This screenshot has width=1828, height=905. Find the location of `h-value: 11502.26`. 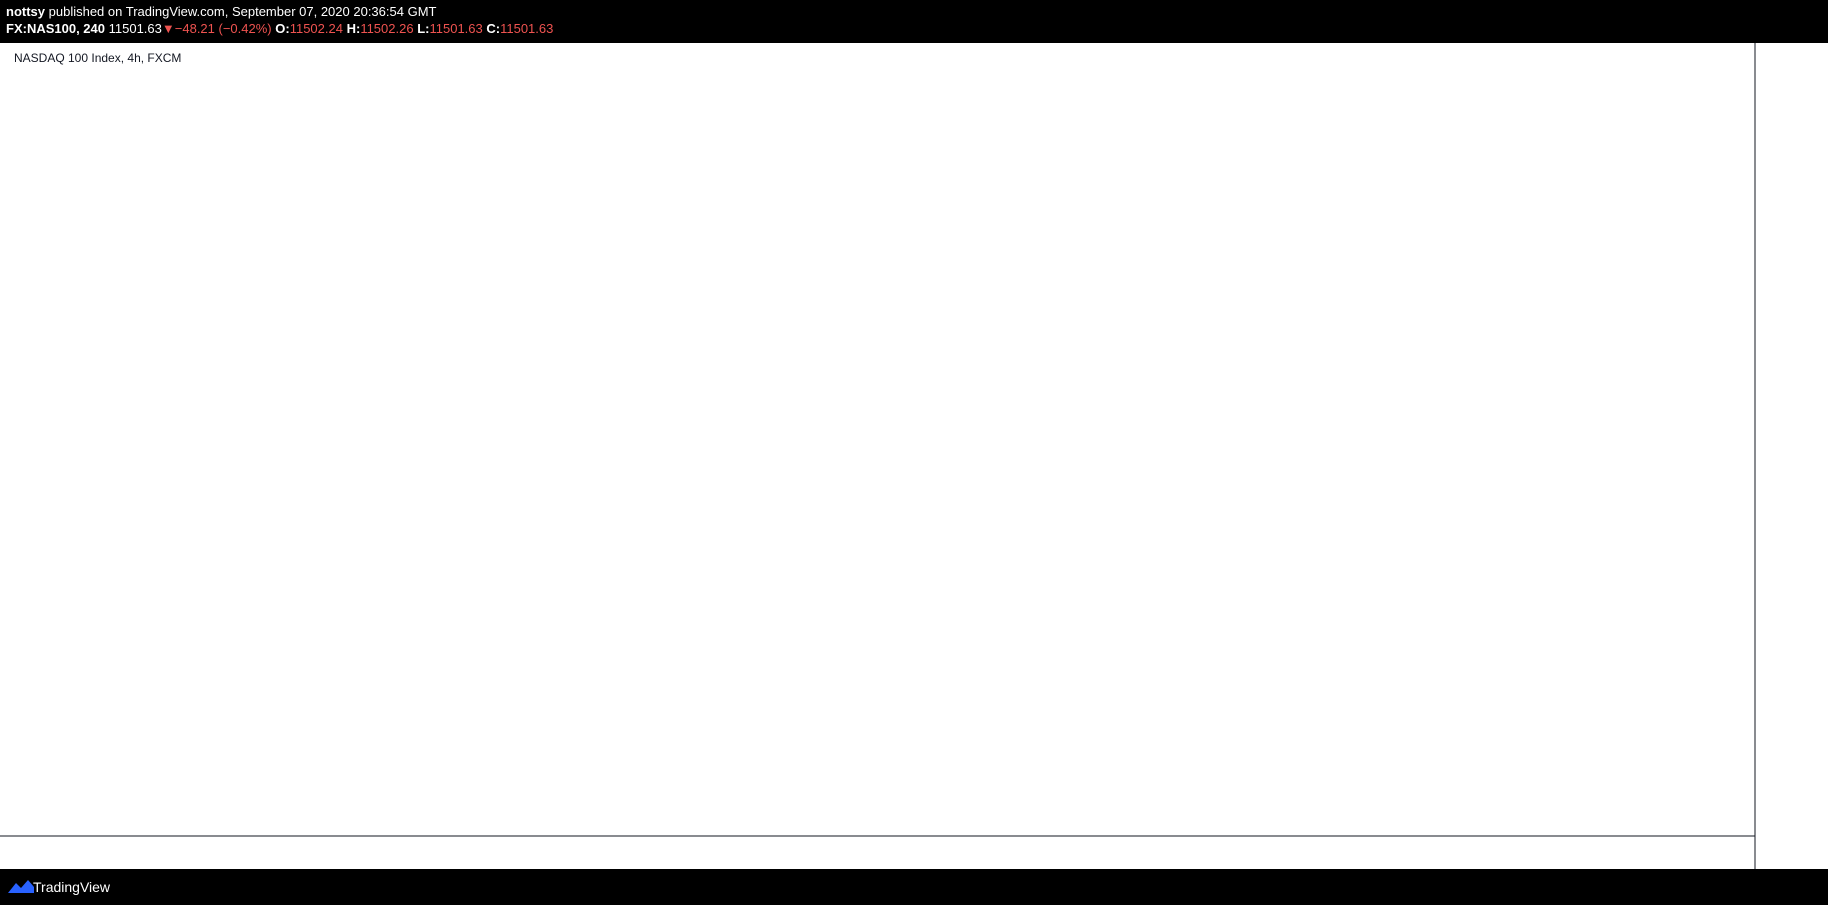

h-value: 11502.26 is located at coordinates (387, 28).